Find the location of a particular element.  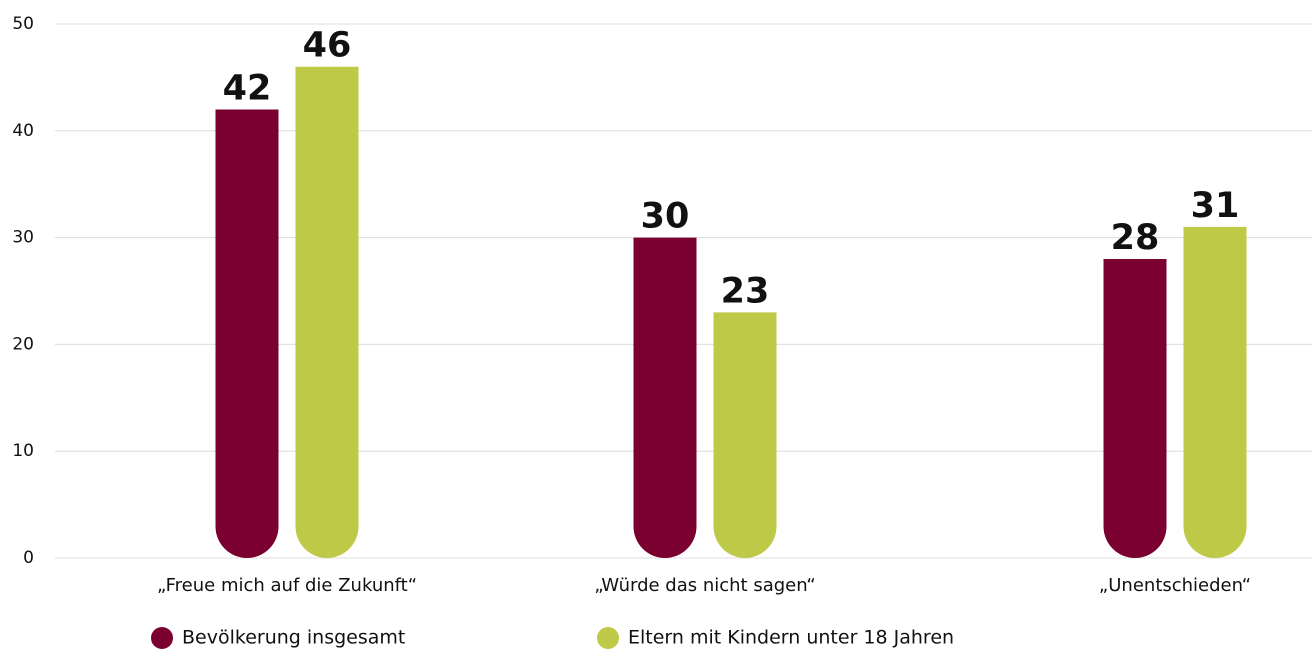

y-tick-label: 20 is located at coordinates (23, 344).